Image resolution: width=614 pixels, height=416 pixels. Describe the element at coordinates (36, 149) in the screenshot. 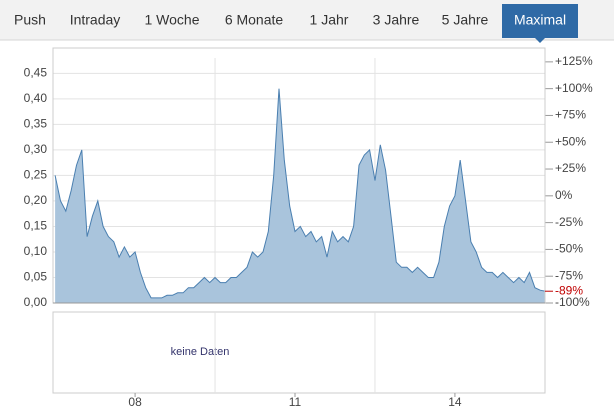

I see `y-tick-label: 0,30` at that location.